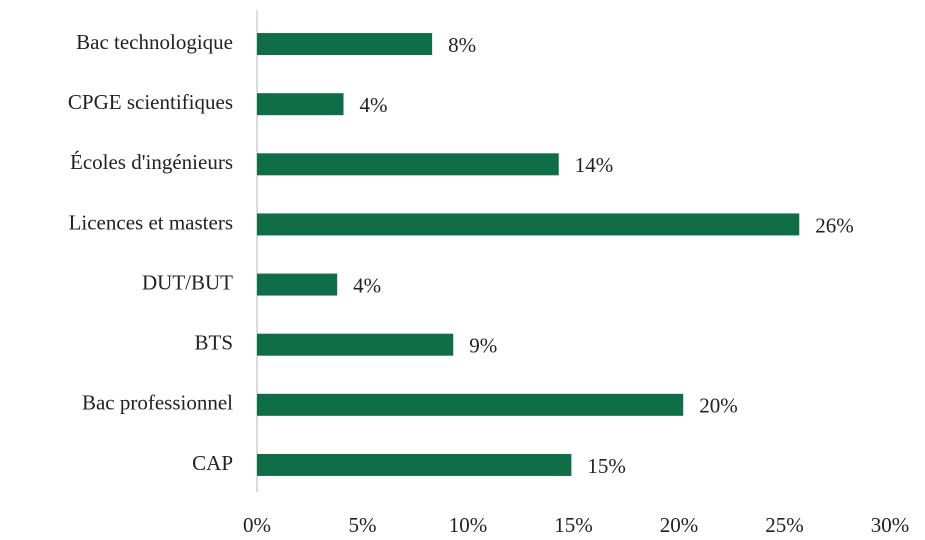 The height and width of the screenshot is (540, 925). Describe the element at coordinates (154, 42) in the screenshot. I see `y-tick-label: Bac technologique` at that location.